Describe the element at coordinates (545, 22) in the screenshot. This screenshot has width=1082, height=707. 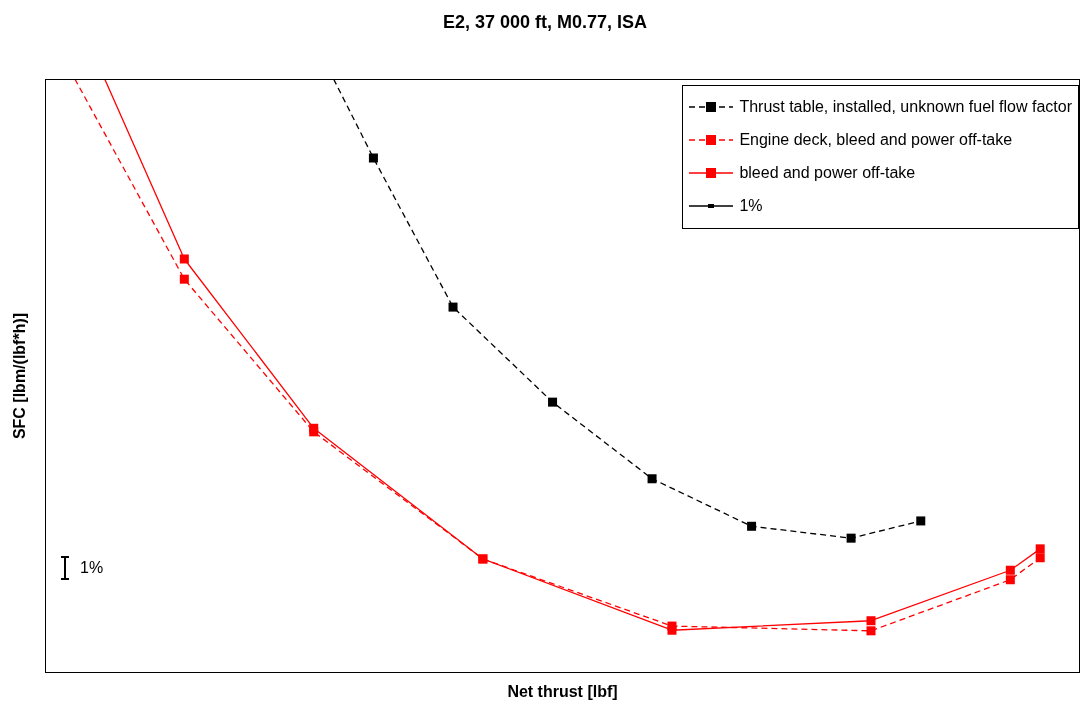
I see `chart-title: E2, 37 000 ft, M0.77, ISA` at that location.